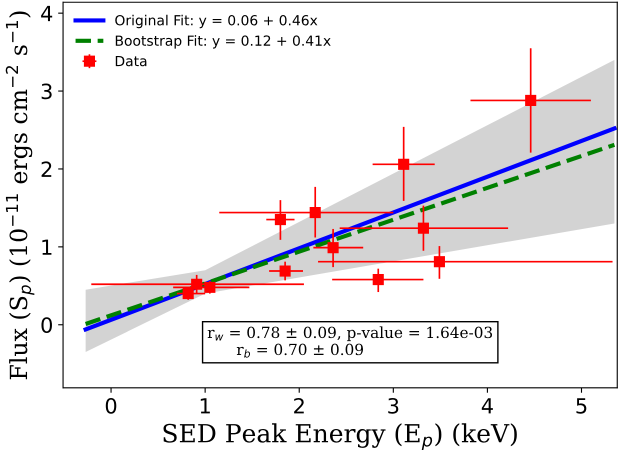 This screenshot has width=637, height=451. What do you see at coordinates (581, 406) in the screenshot?
I see `x-tick-label: 5` at bounding box center [581, 406].